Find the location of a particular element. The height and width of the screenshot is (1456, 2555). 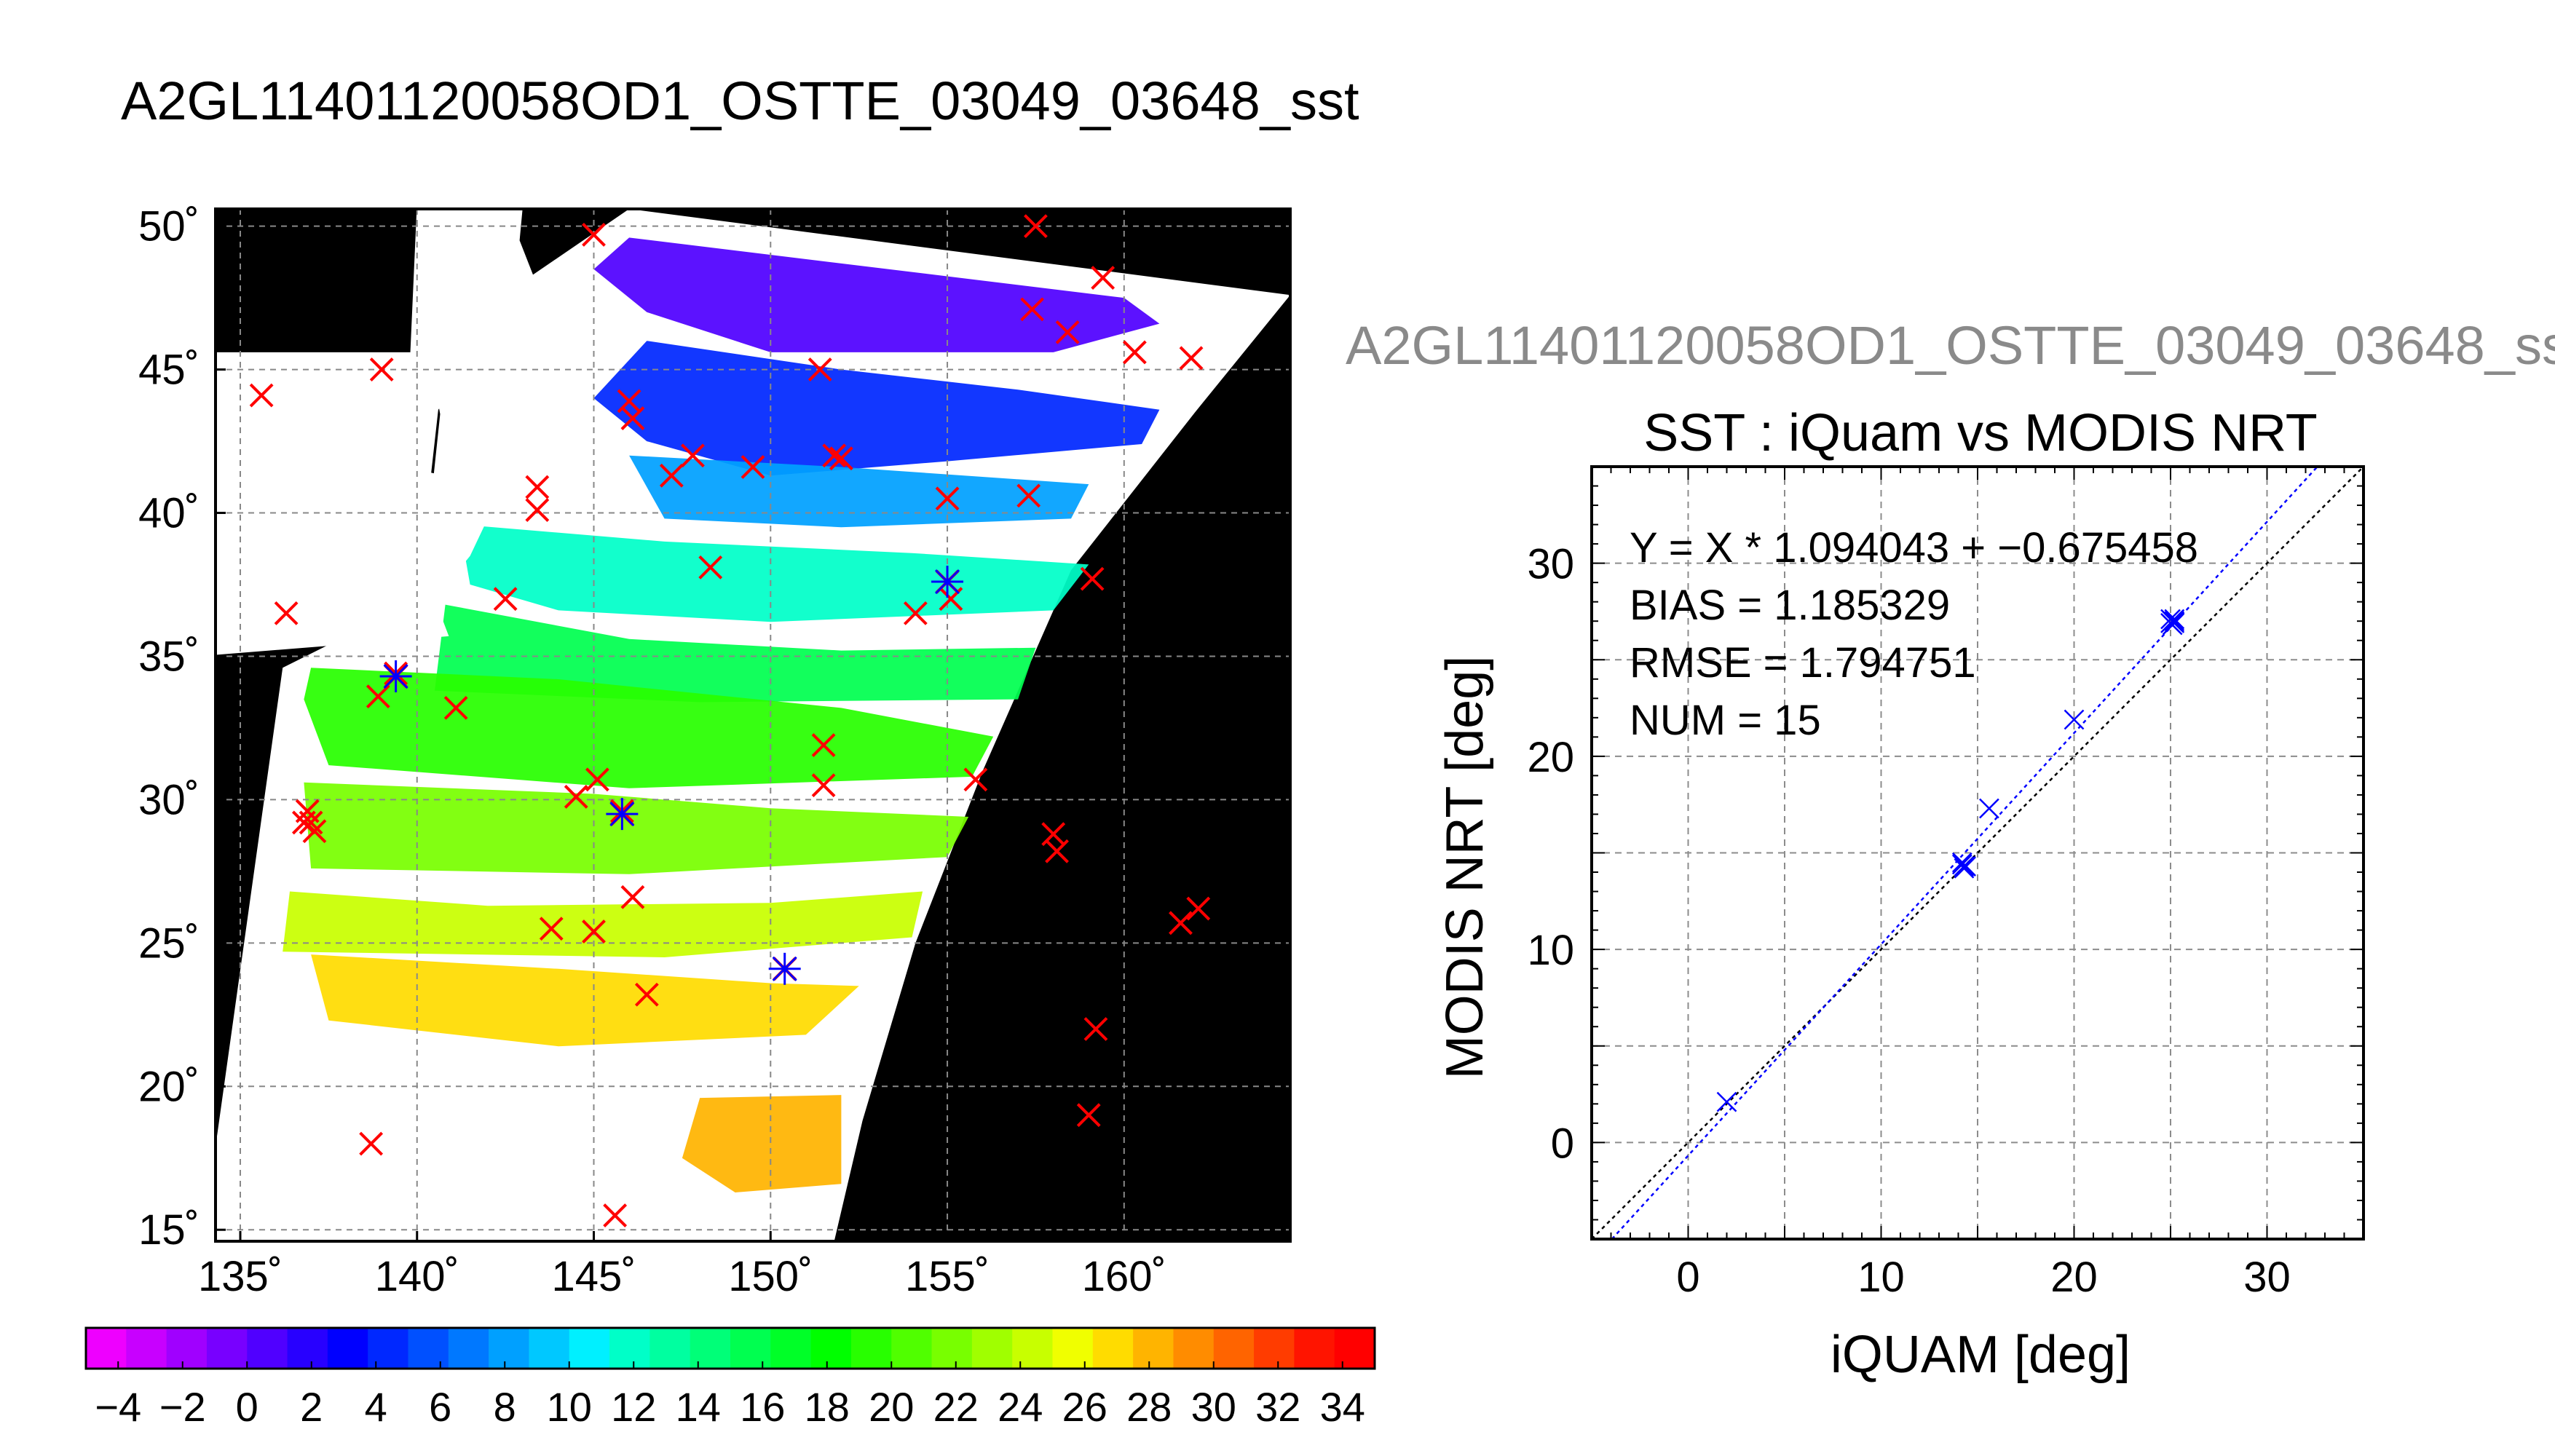

map-y-tick-label: 45˚ is located at coordinates (169, 370).